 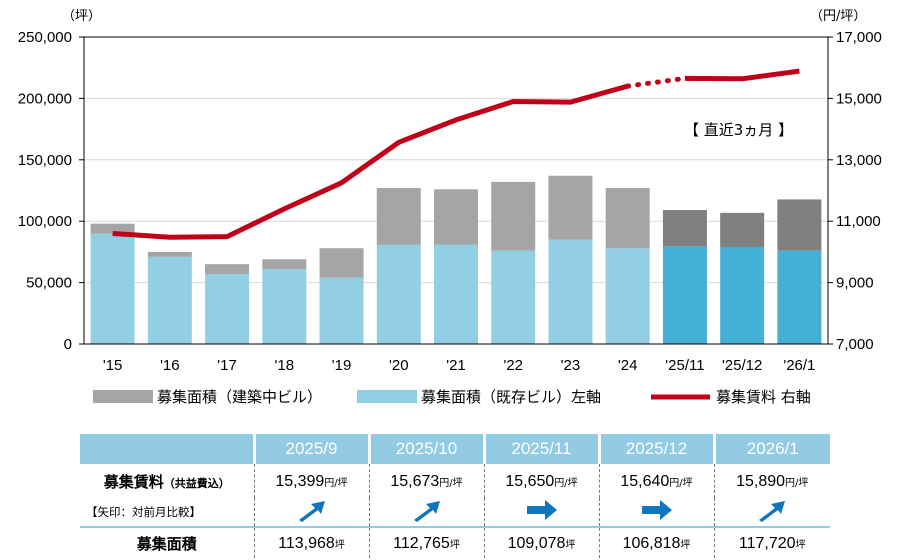 I want to click on rent-cell: 15,399円/坪, so click(x=311, y=481).